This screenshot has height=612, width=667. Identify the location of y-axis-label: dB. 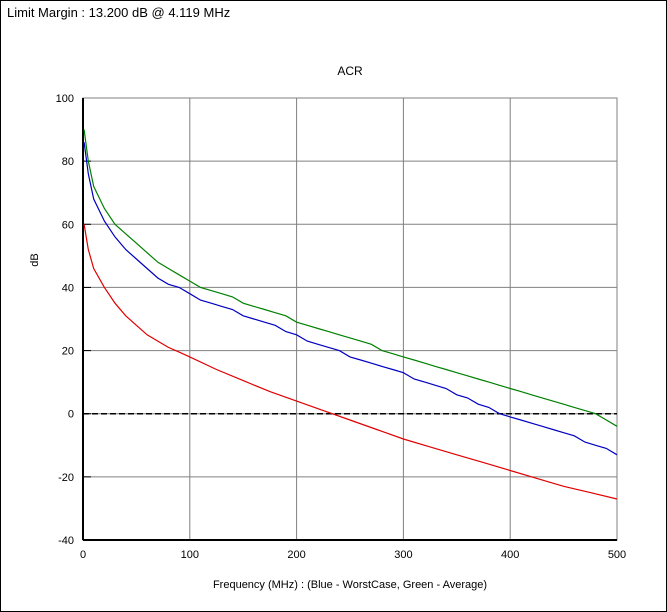
(35, 259).